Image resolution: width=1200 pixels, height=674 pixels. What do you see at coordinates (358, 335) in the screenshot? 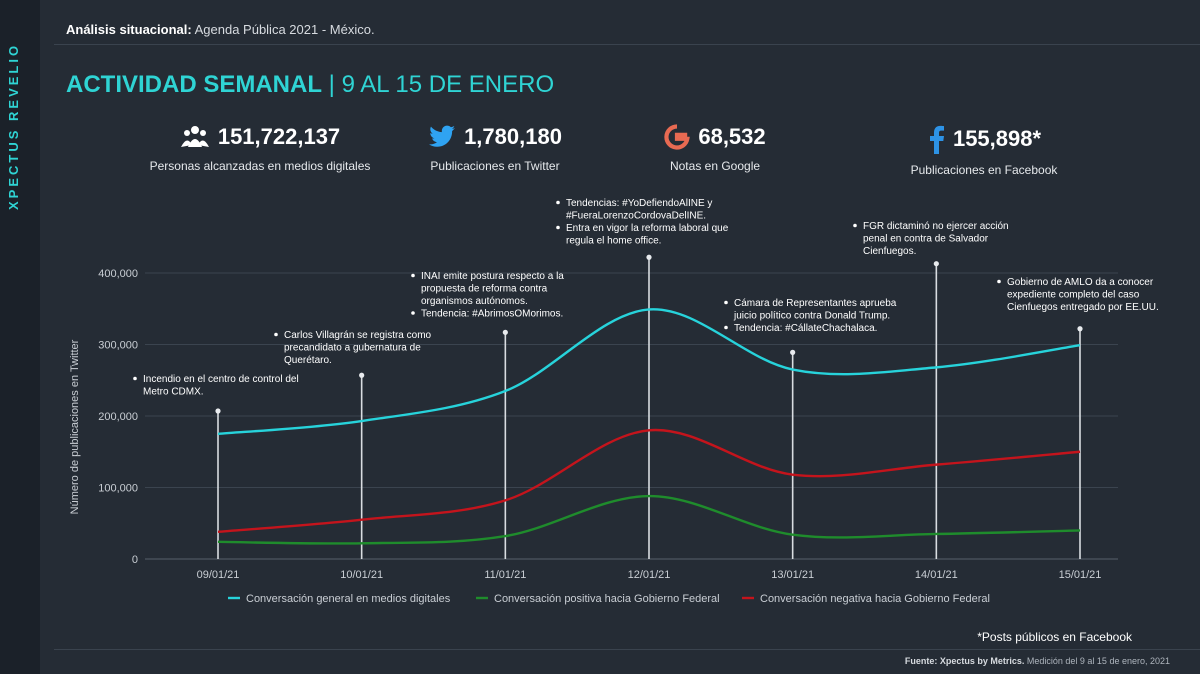
I see `annotation-text: Carlos Villagrán se registra como` at bounding box center [358, 335].